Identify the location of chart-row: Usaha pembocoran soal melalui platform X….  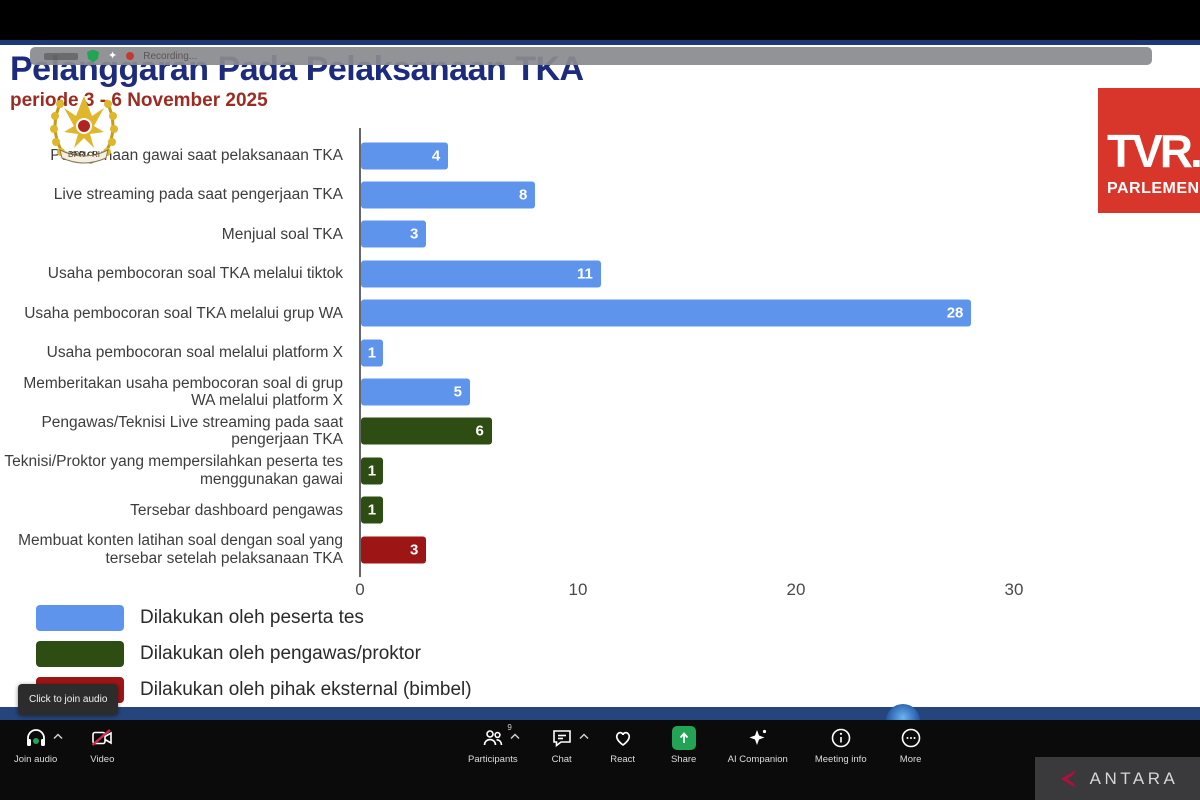
(560, 352).